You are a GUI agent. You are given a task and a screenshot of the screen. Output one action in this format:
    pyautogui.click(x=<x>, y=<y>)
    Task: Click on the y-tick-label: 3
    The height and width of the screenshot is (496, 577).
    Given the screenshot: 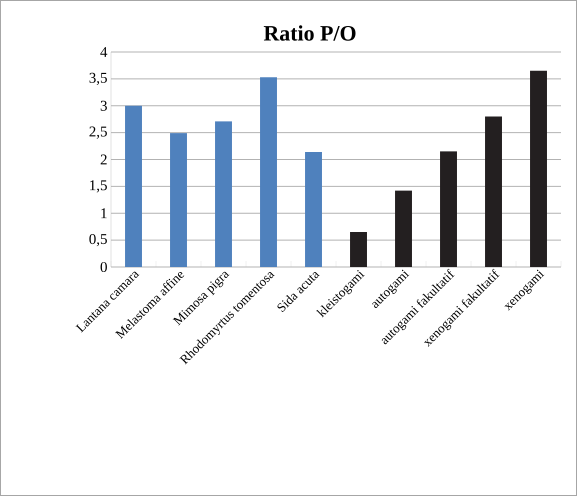 What is the action you would take?
    pyautogui.click(x=103, y=105)
    